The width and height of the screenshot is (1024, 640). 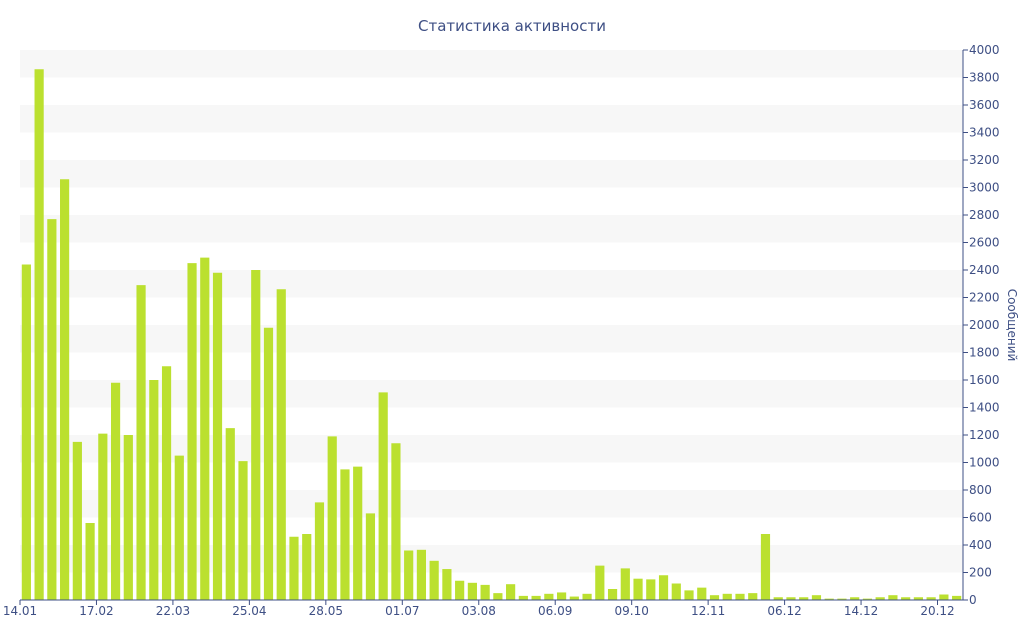 I want to click on x-tick-label: 25.04, so click(x=249, y=611).